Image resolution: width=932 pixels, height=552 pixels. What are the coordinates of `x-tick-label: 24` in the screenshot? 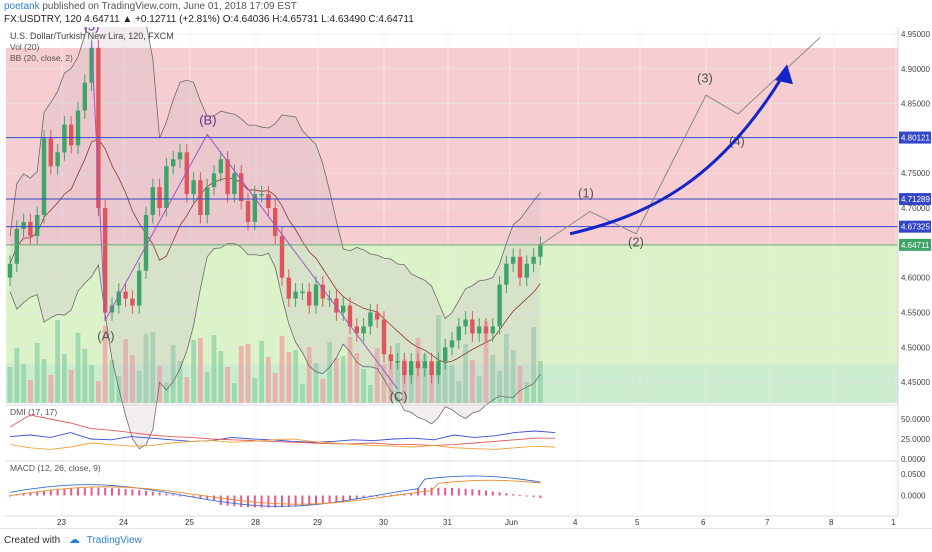 It's located at (123, 522).